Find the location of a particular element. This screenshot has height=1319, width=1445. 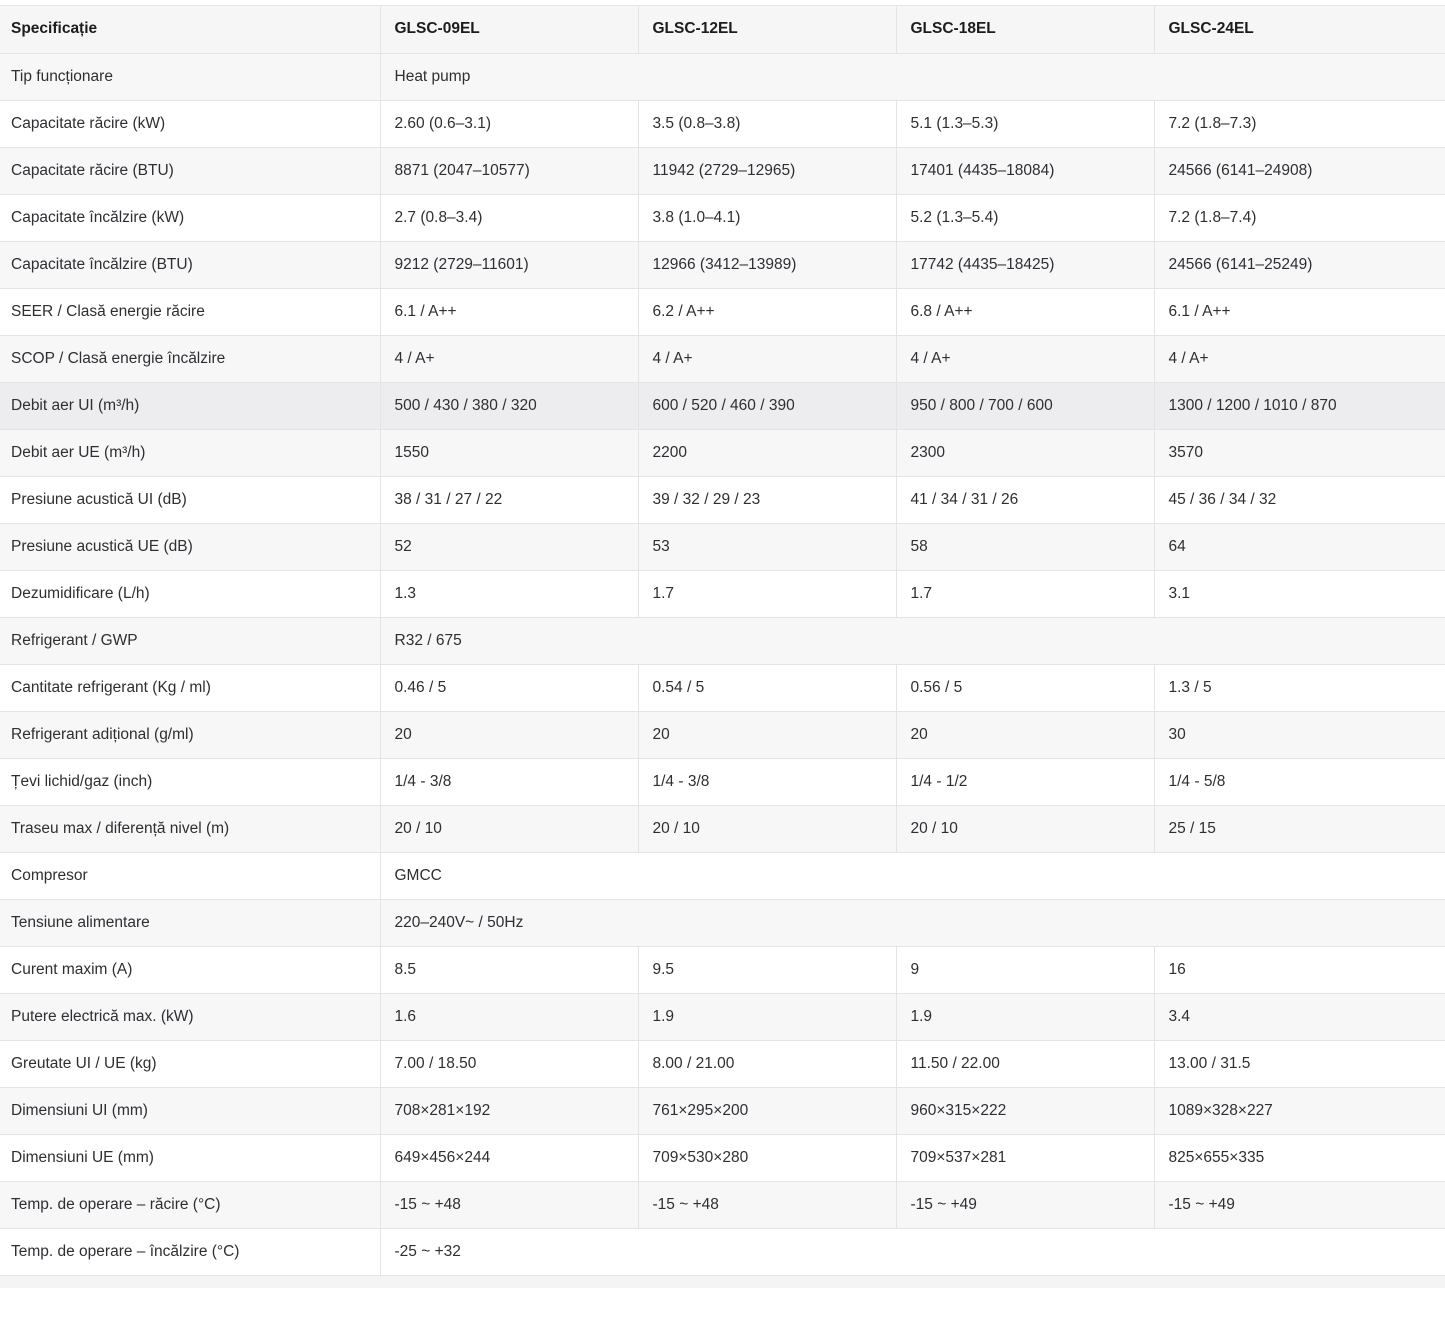

spec-value: 0.46 / 5 is located at coordinates (508, 688).